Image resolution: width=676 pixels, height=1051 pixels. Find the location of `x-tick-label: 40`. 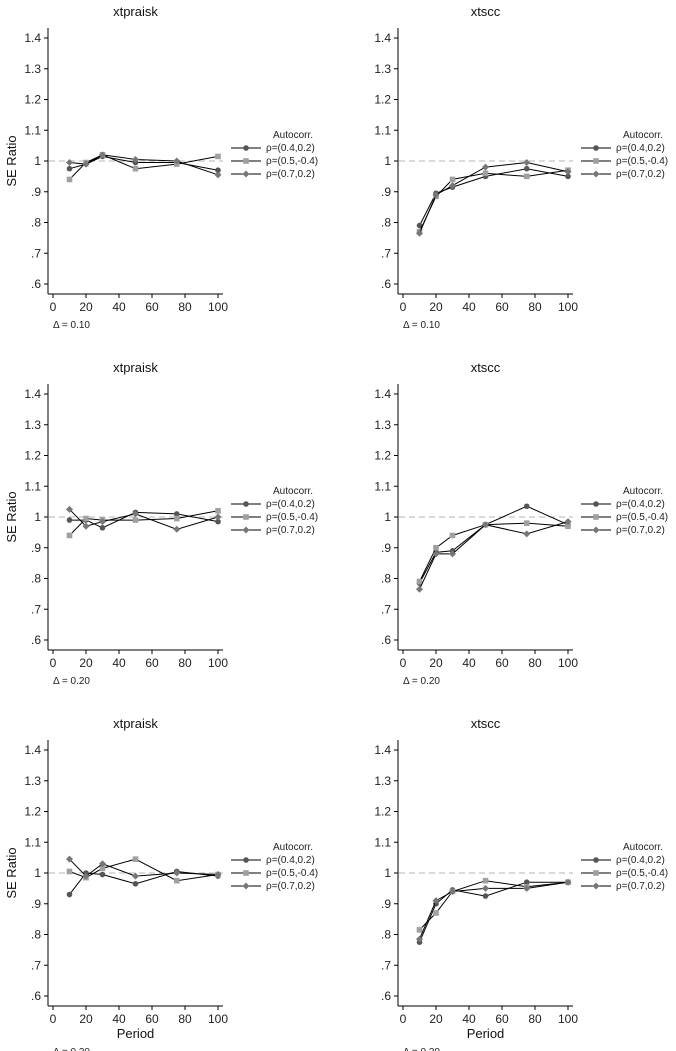

x-tick-label: 40 is located at coordinates (469, 663).